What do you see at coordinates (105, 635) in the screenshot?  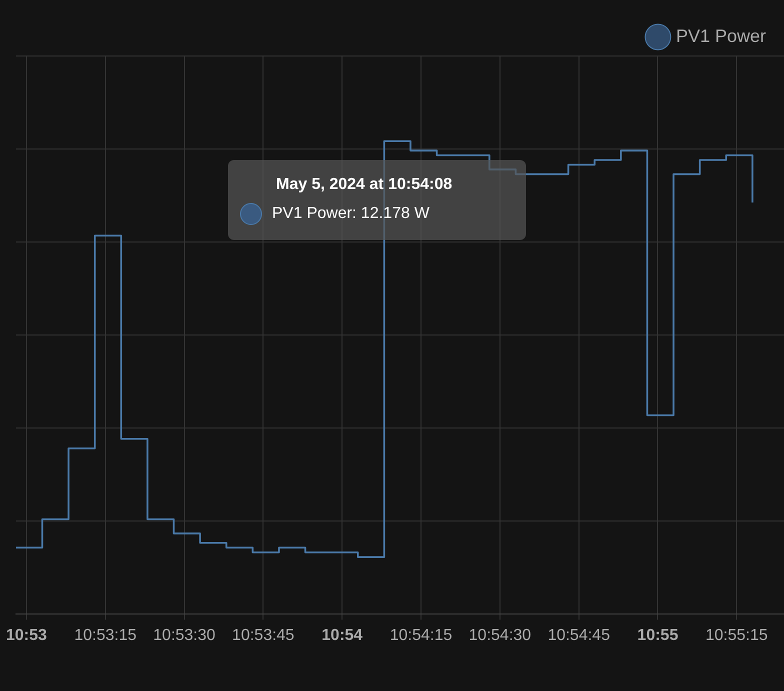 I see `x-tick-label: 10:53:15` at bounding box center [105, 635].